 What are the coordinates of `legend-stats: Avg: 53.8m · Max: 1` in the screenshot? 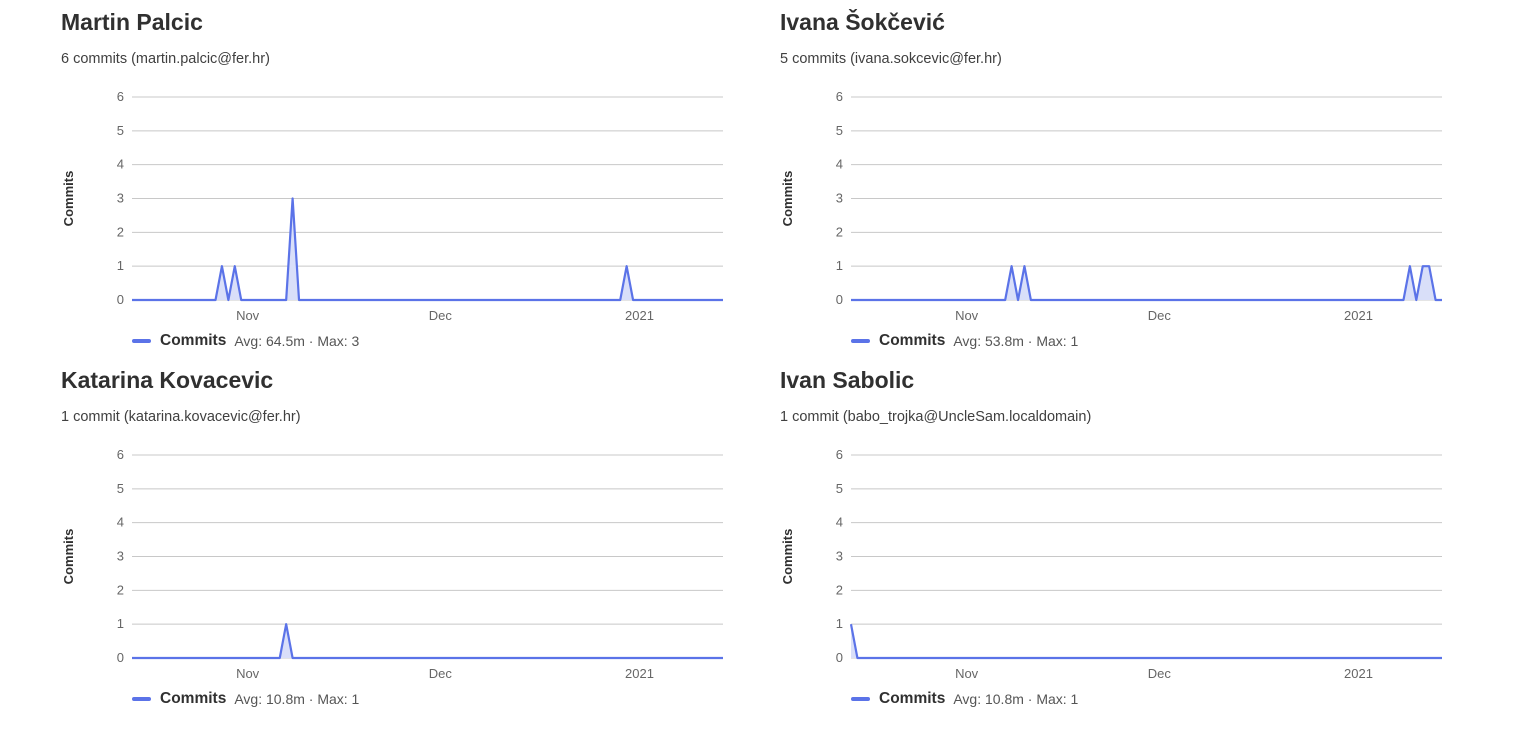 It's located at (1016, 341).